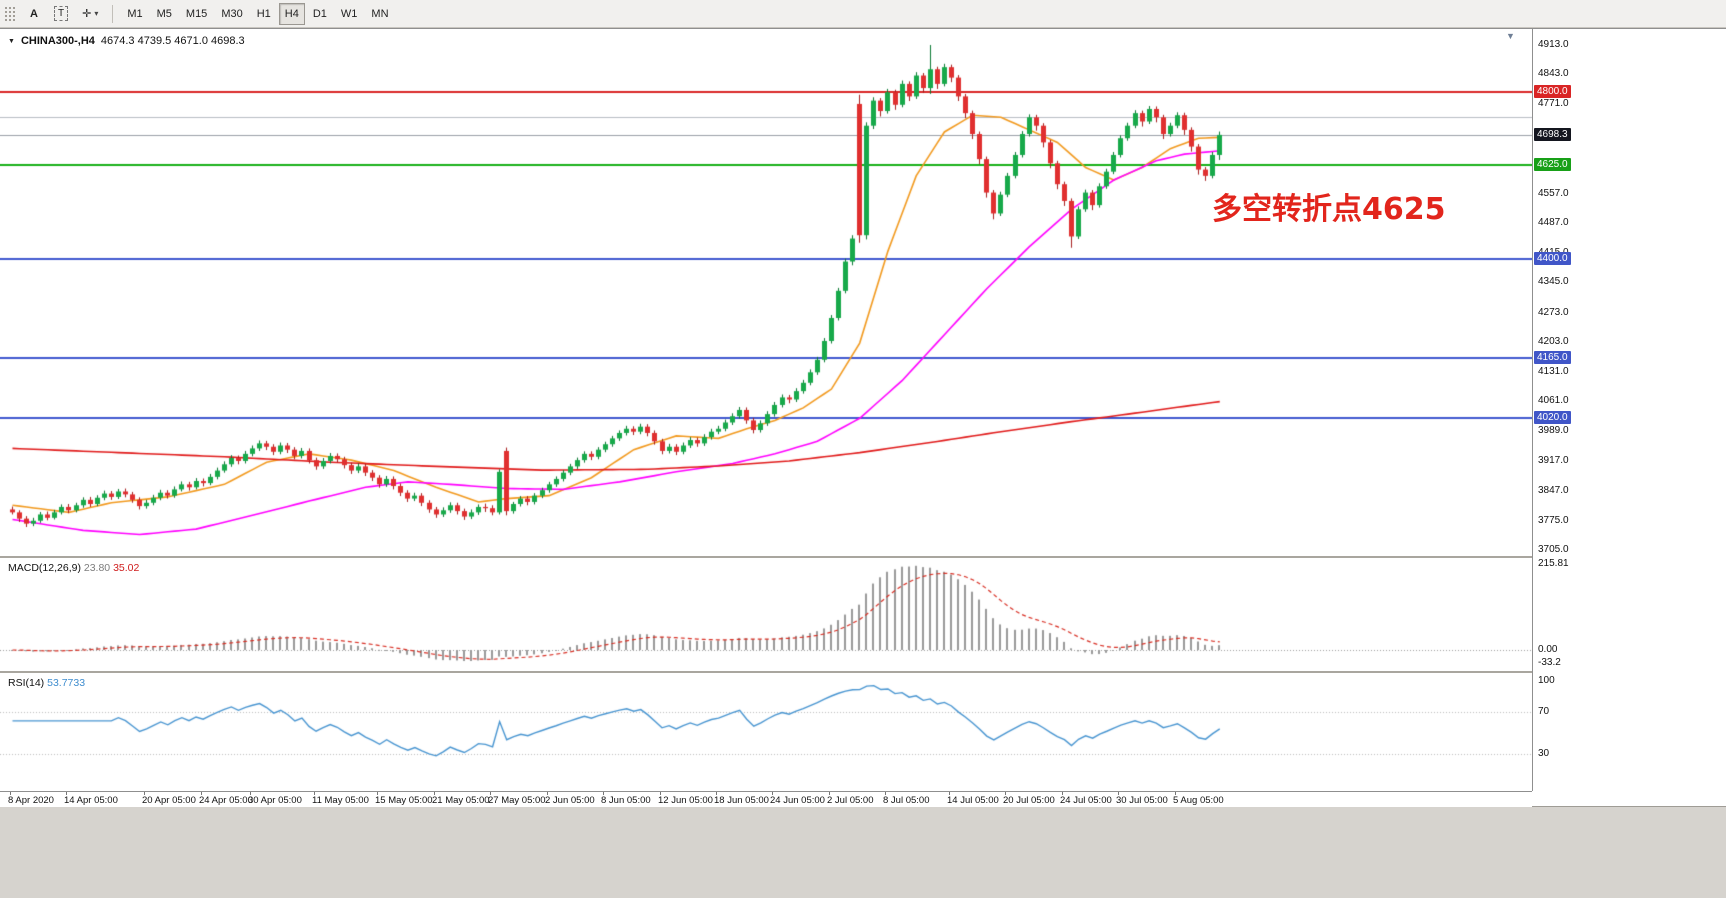  What do you see at coordinates (97, 568) in the screenshot?
I see `macd-main-value: 23.80` at bounding box center [97, 568].